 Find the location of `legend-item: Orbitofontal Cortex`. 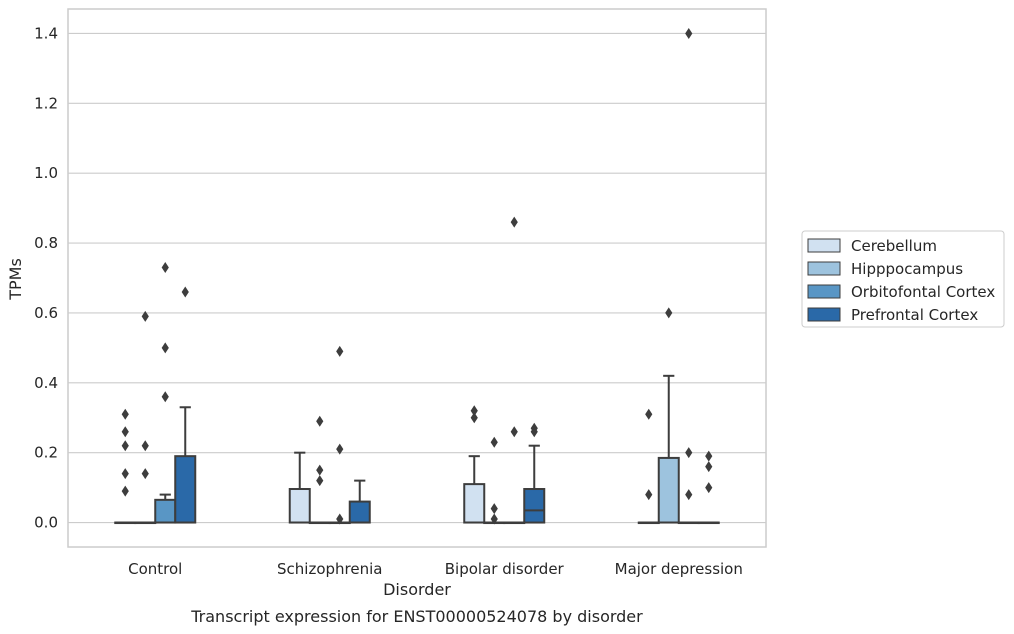

legend-item: Orbitofontal Cortex is located at coordinates (901, 292).